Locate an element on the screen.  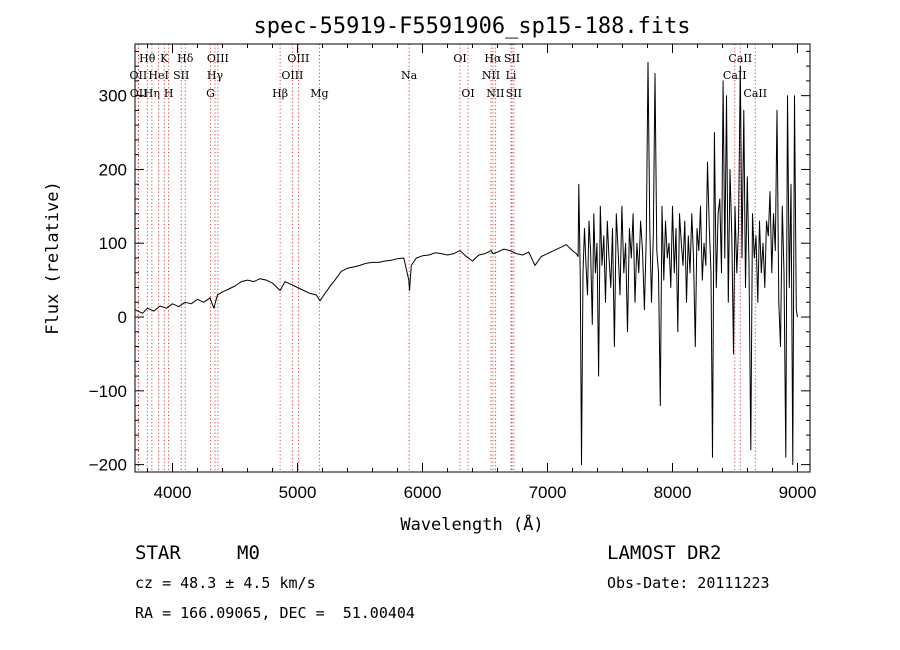
line-marker-label: Hη is located at coordinates (152, 93).